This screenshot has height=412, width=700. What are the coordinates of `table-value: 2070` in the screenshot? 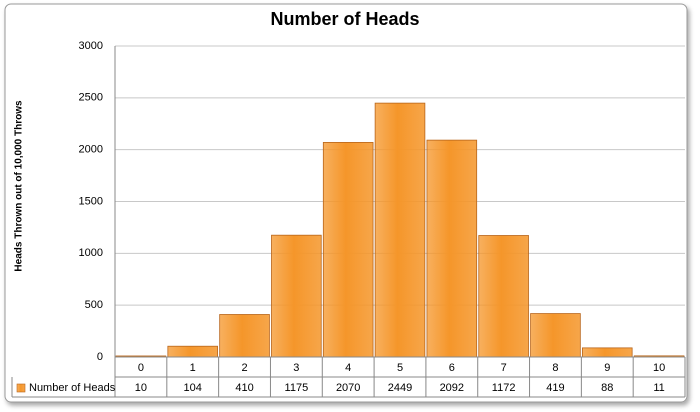 It's located at (348, 388).